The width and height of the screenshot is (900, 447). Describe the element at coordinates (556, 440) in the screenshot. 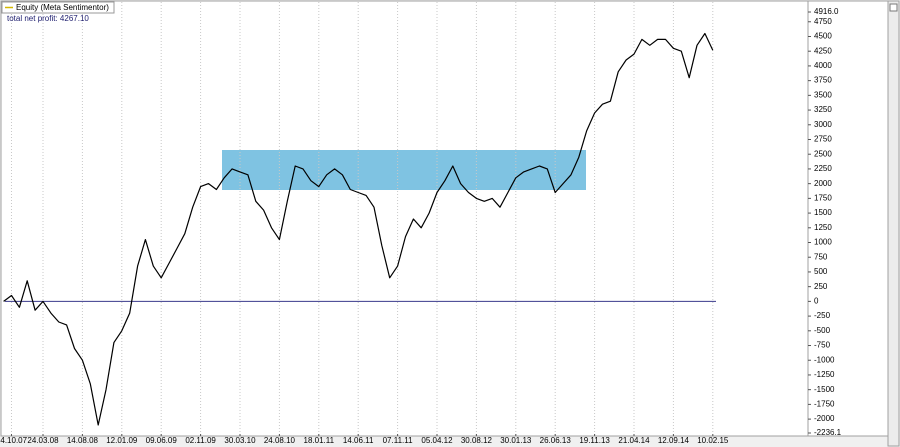

I see `x-tick-label: 26.06.13` at that location.